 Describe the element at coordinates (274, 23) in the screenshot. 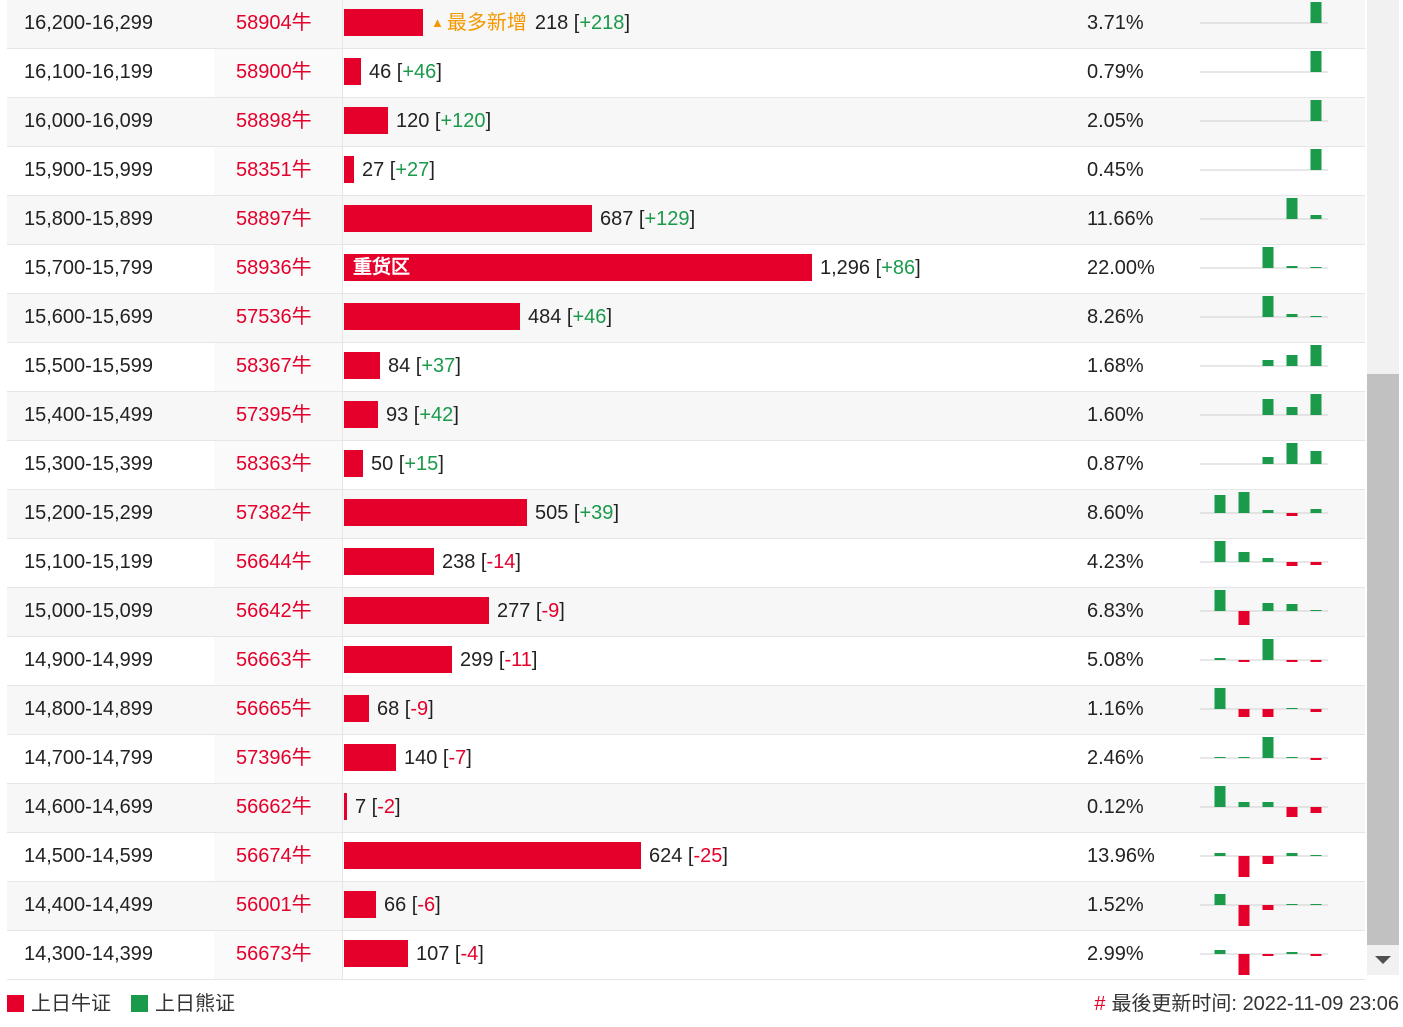

I see `cbbc-code-link: 58904牛` at that location.